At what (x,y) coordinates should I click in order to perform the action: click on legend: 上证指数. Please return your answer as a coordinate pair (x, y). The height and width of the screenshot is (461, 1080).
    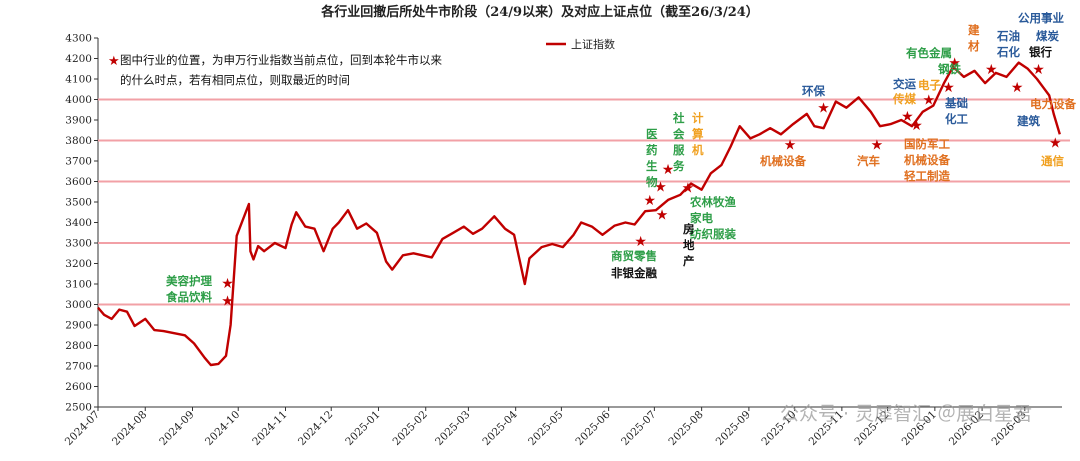
    Looking at the image, I should click on (580, 44).